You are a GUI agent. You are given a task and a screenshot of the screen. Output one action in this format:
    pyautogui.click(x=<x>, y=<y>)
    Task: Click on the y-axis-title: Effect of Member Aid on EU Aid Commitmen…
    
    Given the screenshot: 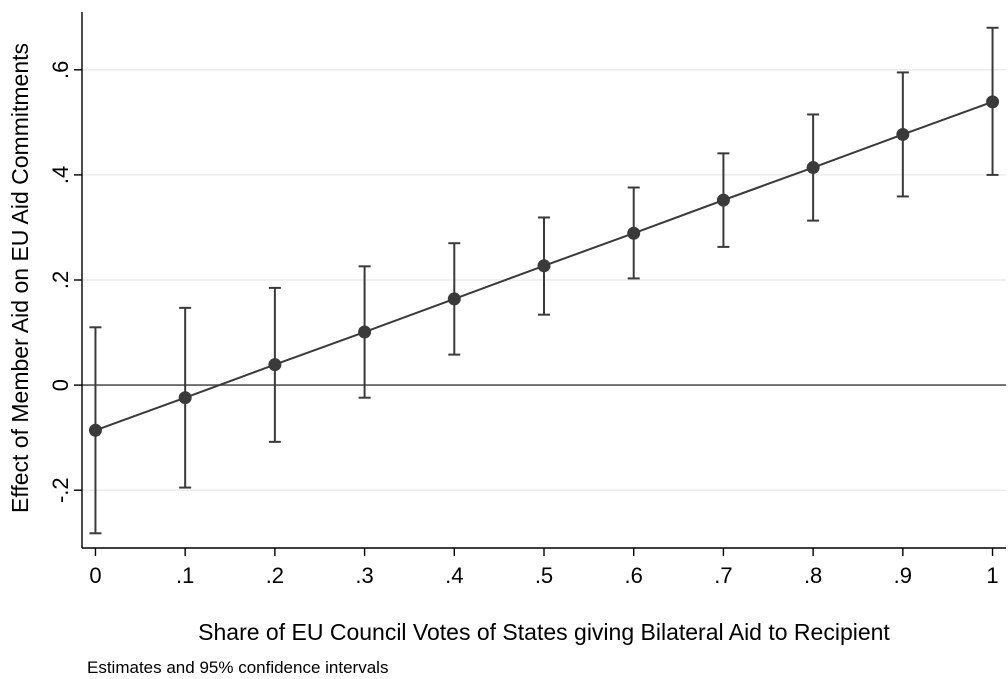 What is the action you would take?
    pyautogui.click(x=20, y=278)
    